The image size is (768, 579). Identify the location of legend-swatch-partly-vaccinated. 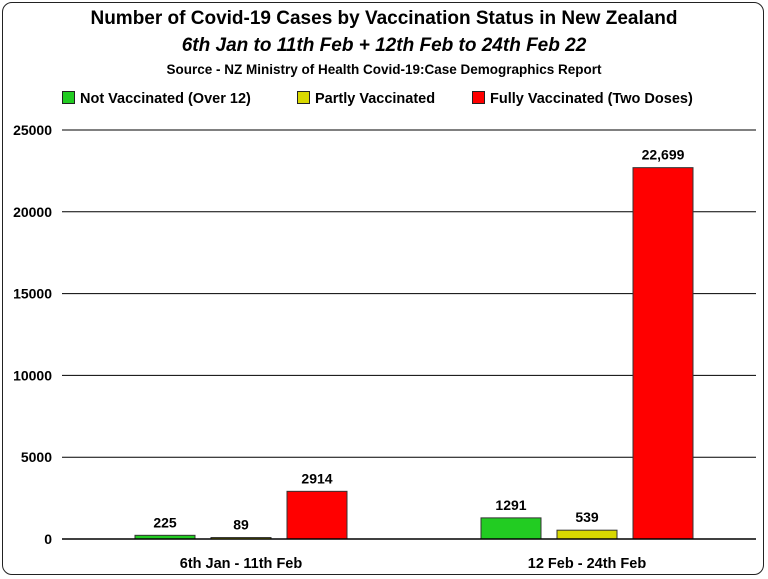
(303, 97).